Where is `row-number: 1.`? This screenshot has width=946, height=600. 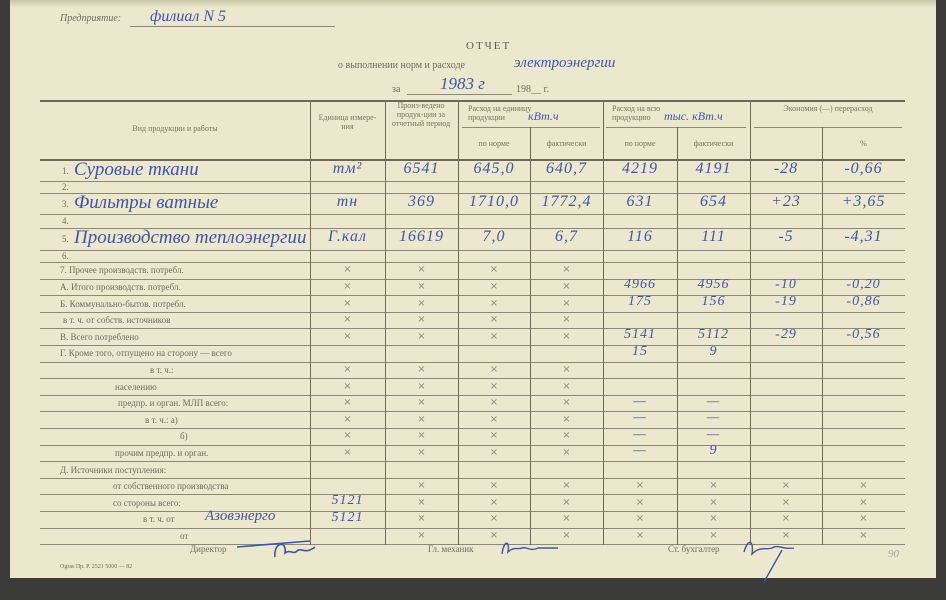
row-number: 1. is located at coordinates (65, 170).